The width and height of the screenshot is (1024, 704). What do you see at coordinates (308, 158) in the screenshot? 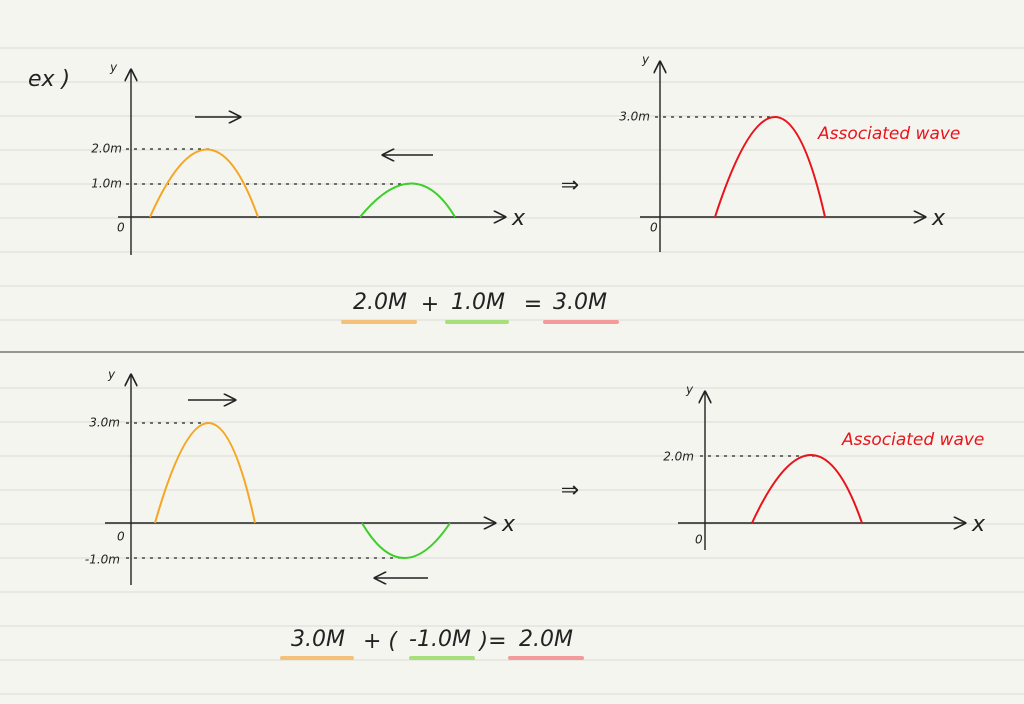
I see `graph: y x 0 2.0m 1.0m` at bounding box center [308, 158].